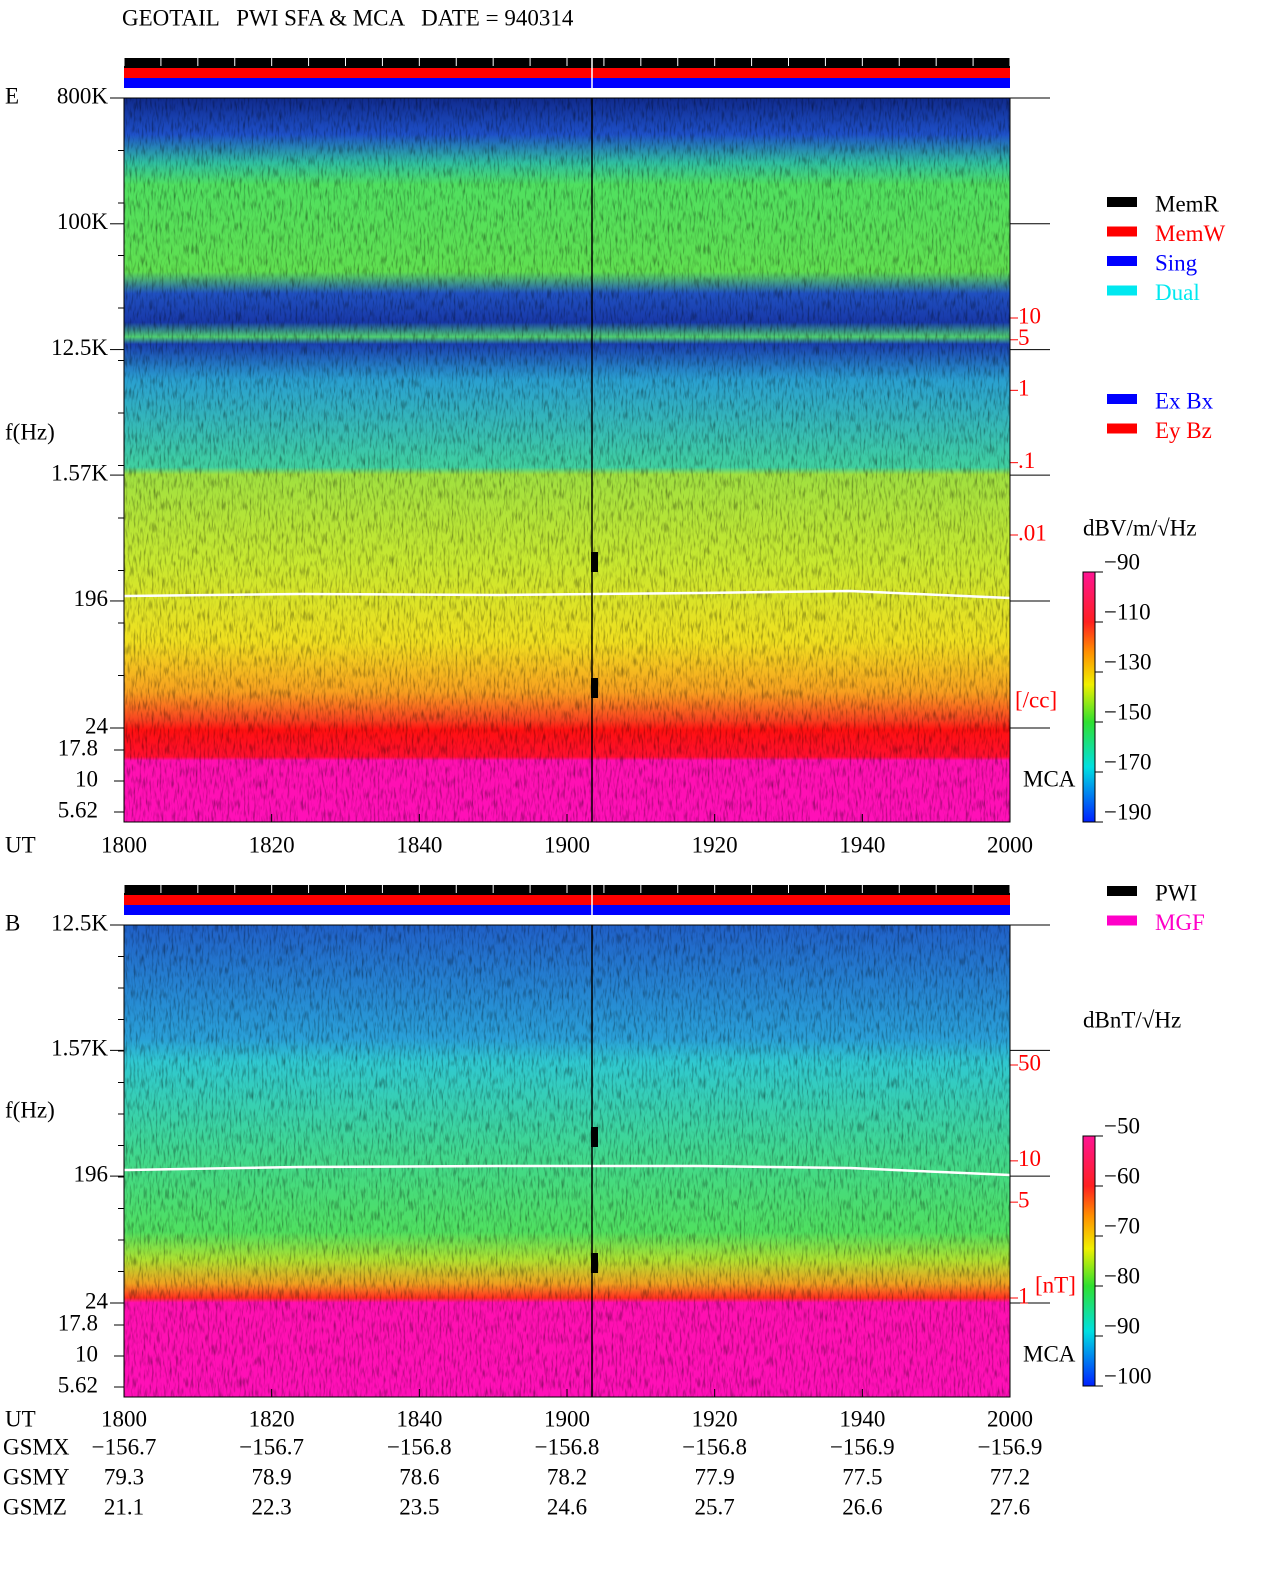 Image resolution: width=1280 pixels, height=1593 pixels. I want to click on y-tick-label: 24, so click(97, 1300).